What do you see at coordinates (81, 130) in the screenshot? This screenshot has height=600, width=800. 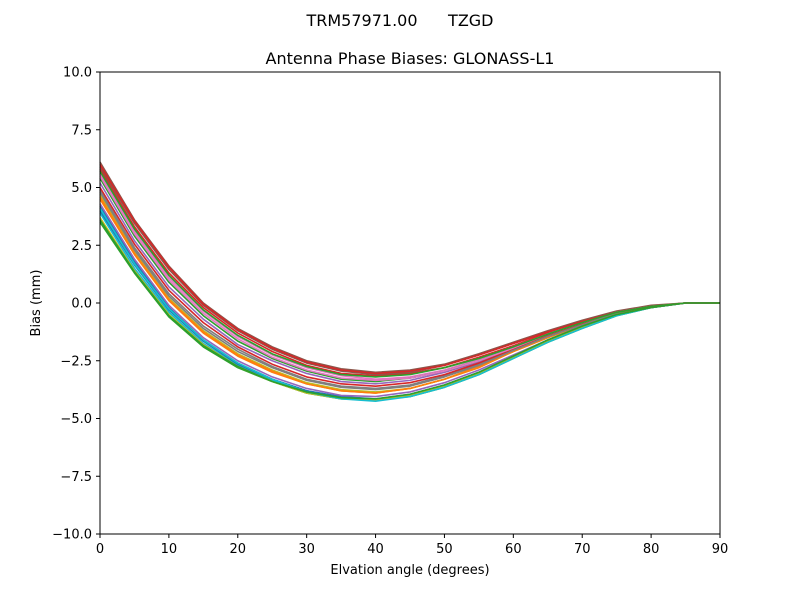 I see `y-tick-label: 7.5` at bounding box center [81, 130].